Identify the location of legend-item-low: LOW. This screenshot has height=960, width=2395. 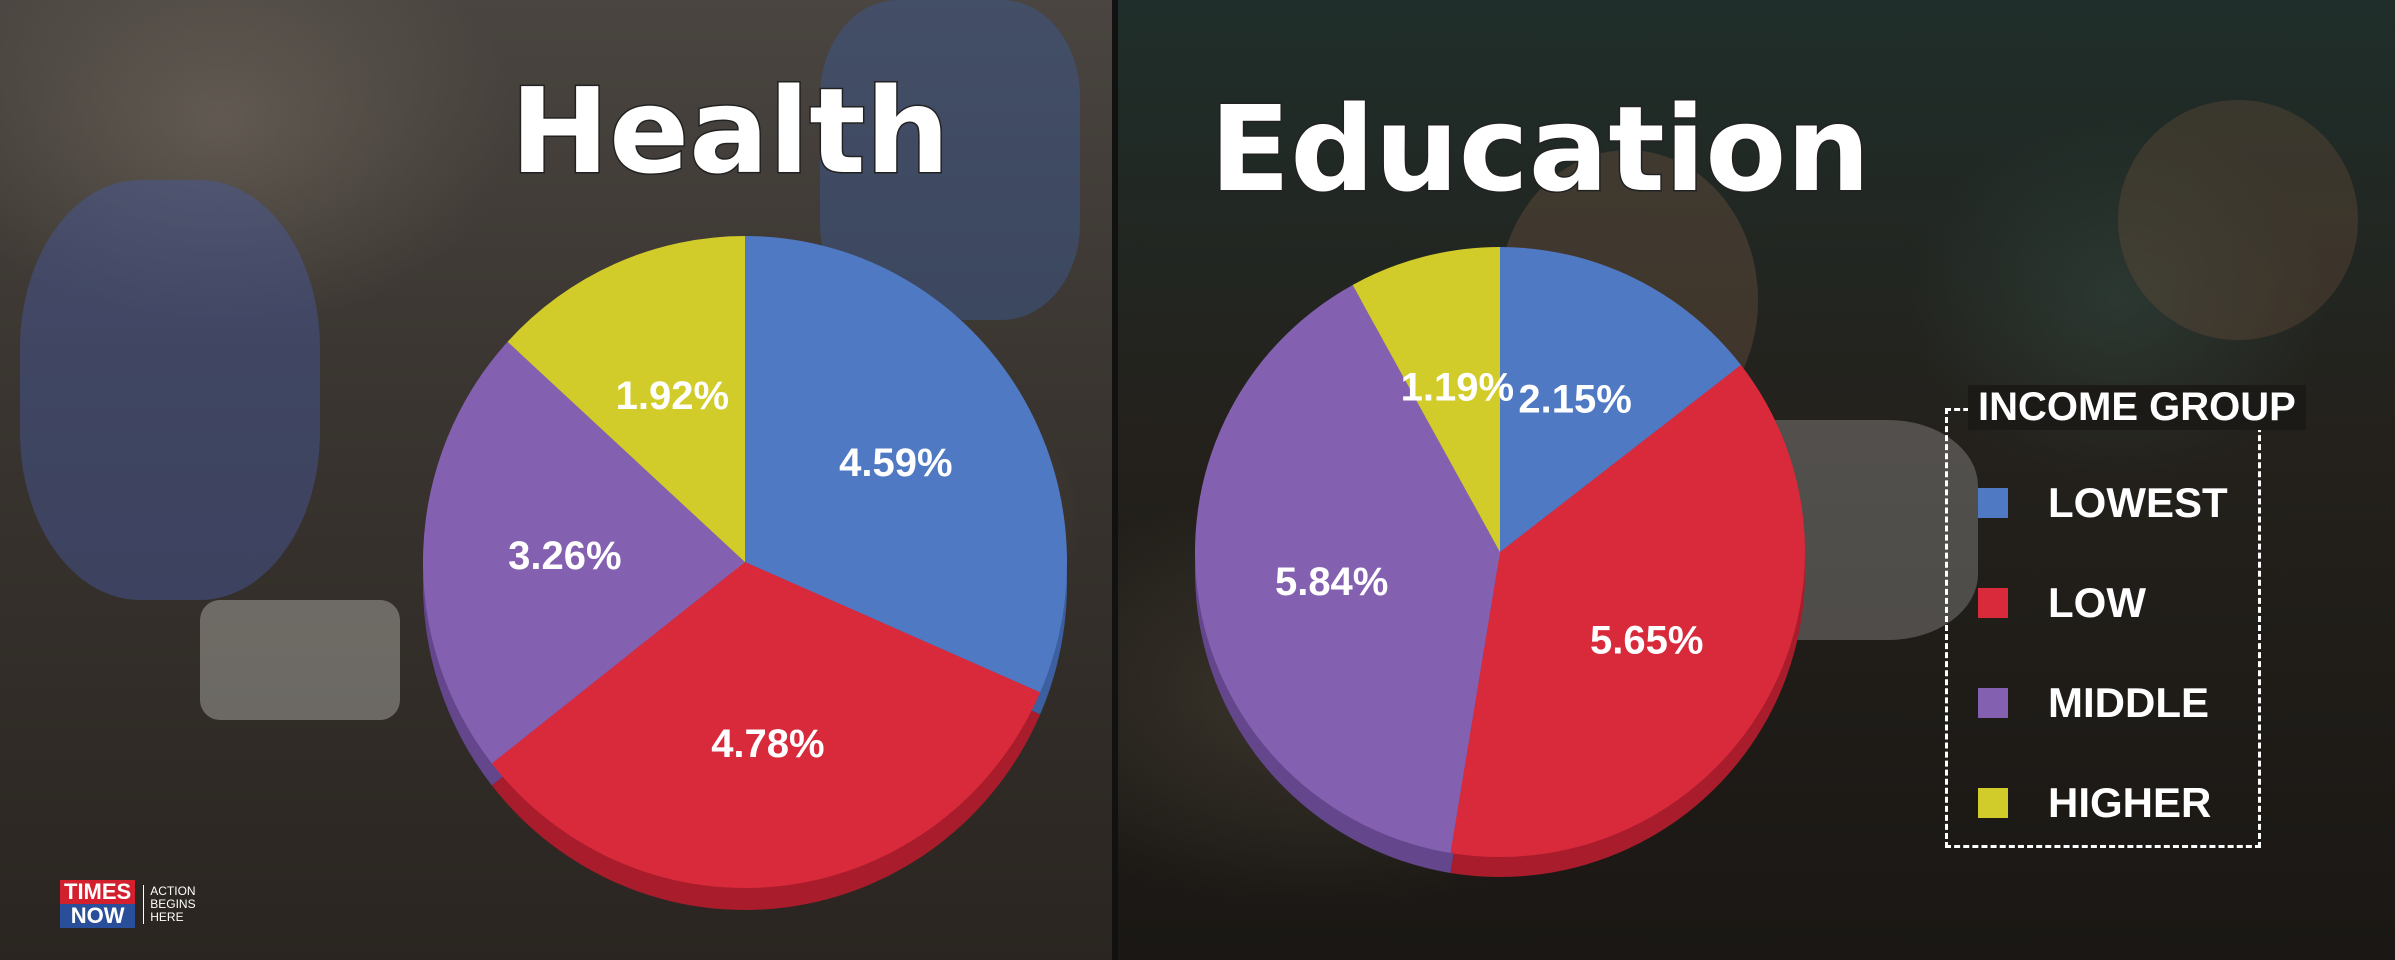
(2062, 603).